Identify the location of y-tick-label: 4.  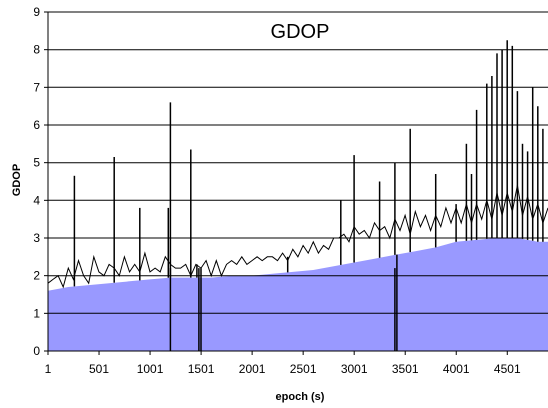
(36, 200).